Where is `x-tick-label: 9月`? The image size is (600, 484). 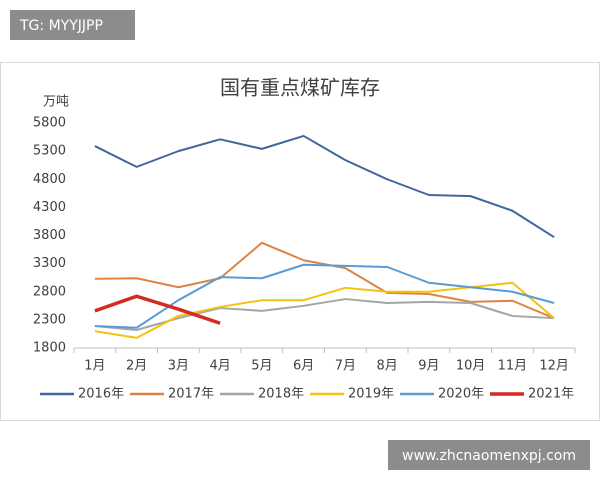
x-tick-label: 9月 is located at coordinates (428, 366).